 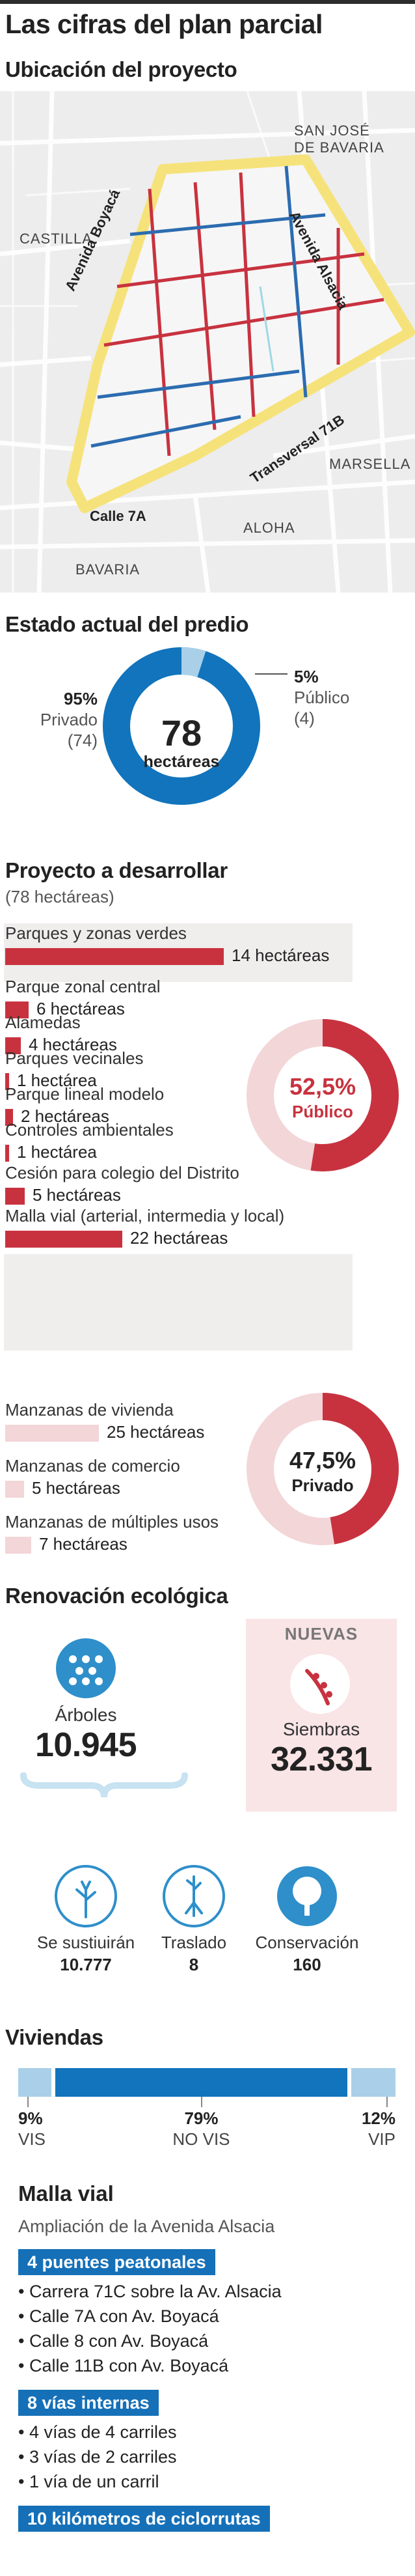 I want to click on outcome-label: Se sustiuirán, so click(x=85, y=1943).